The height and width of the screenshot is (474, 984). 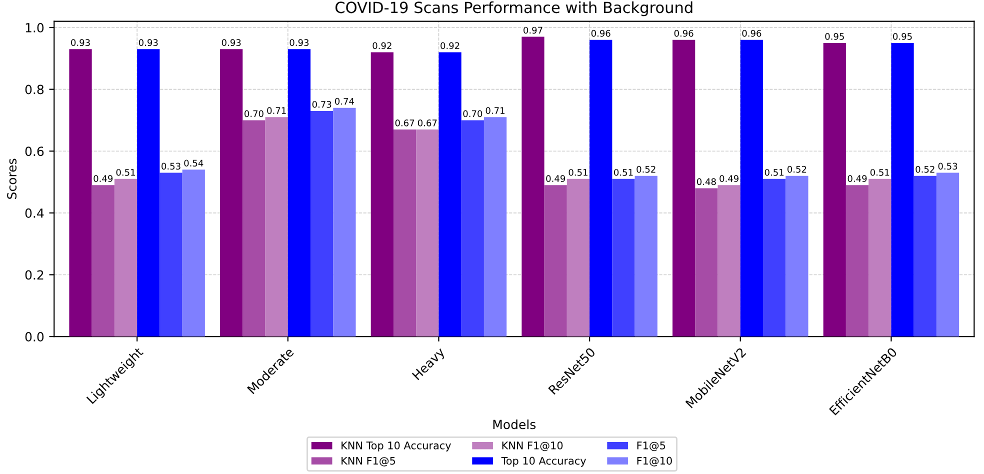 I want to click on data-label: 0.54, so click(x=194, y=163).